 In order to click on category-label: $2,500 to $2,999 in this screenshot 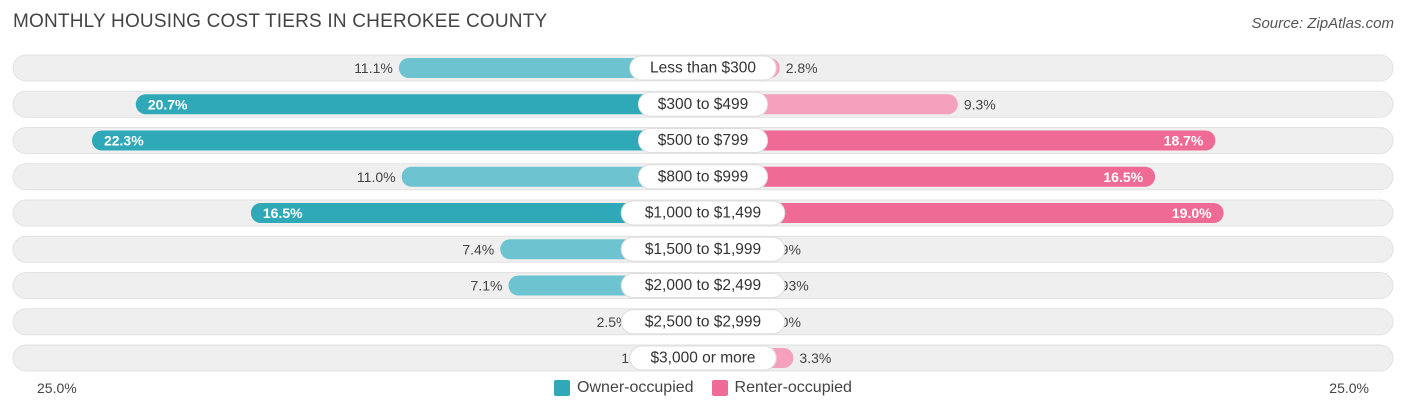, I will do `click(703, 321)`.